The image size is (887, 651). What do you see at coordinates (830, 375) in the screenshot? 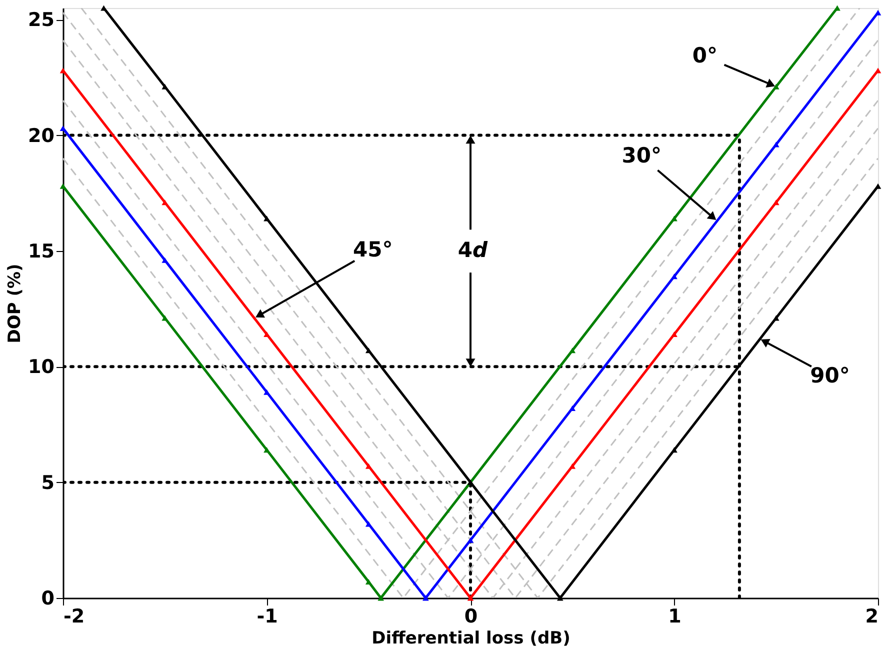
I see `annotation: 90°` at bounding box center [830, 375].